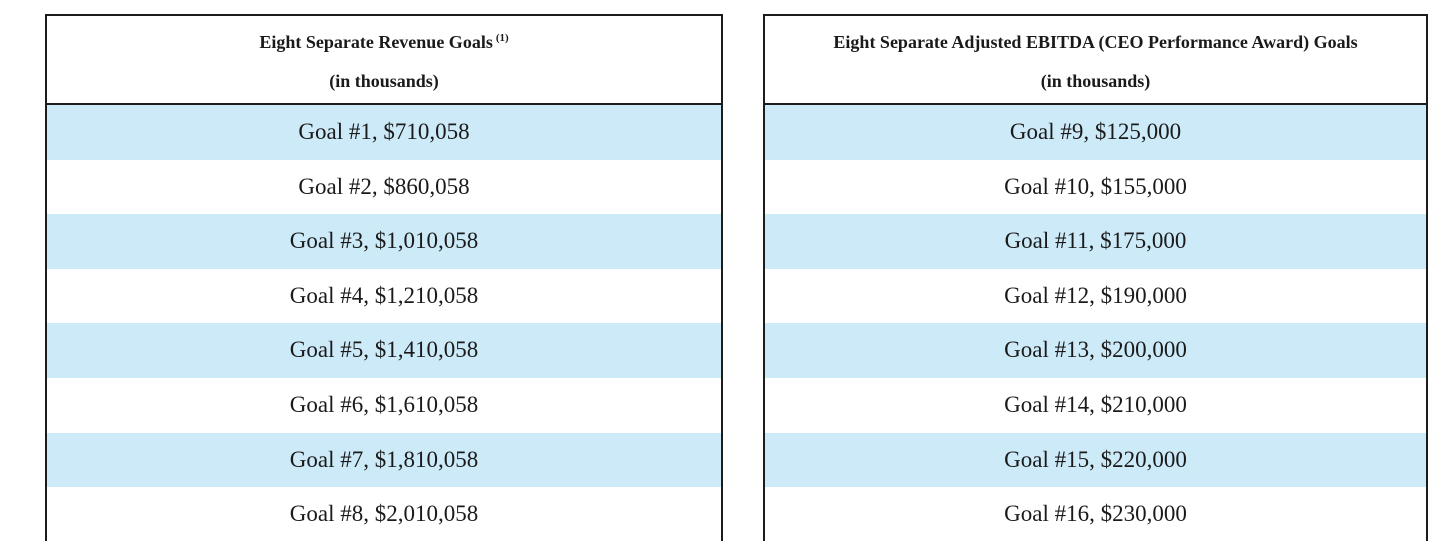 The height and width of the screenshot is (557, 1456). Describe the element at coordinates (384, 81) in the screenshot. I see `revenue-goals-units: (in thousands)` at that location.